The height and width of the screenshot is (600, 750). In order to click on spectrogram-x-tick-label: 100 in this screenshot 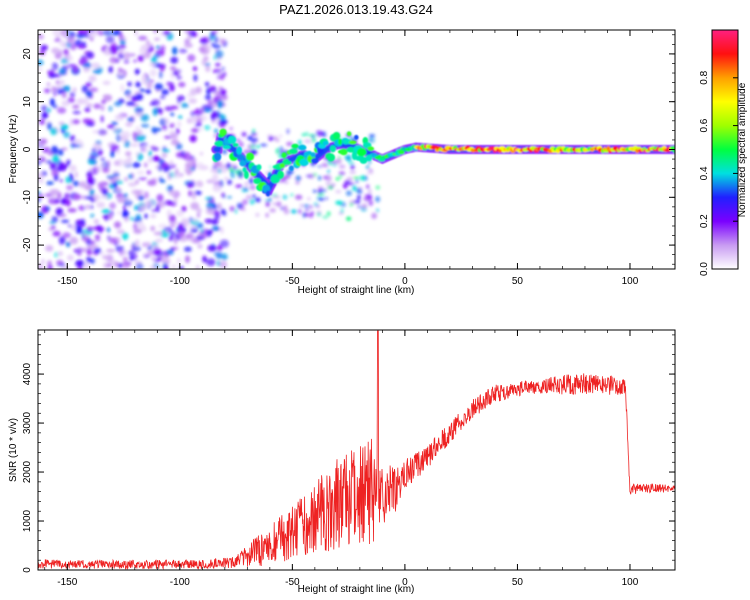, I will do `click(630, 281)`.